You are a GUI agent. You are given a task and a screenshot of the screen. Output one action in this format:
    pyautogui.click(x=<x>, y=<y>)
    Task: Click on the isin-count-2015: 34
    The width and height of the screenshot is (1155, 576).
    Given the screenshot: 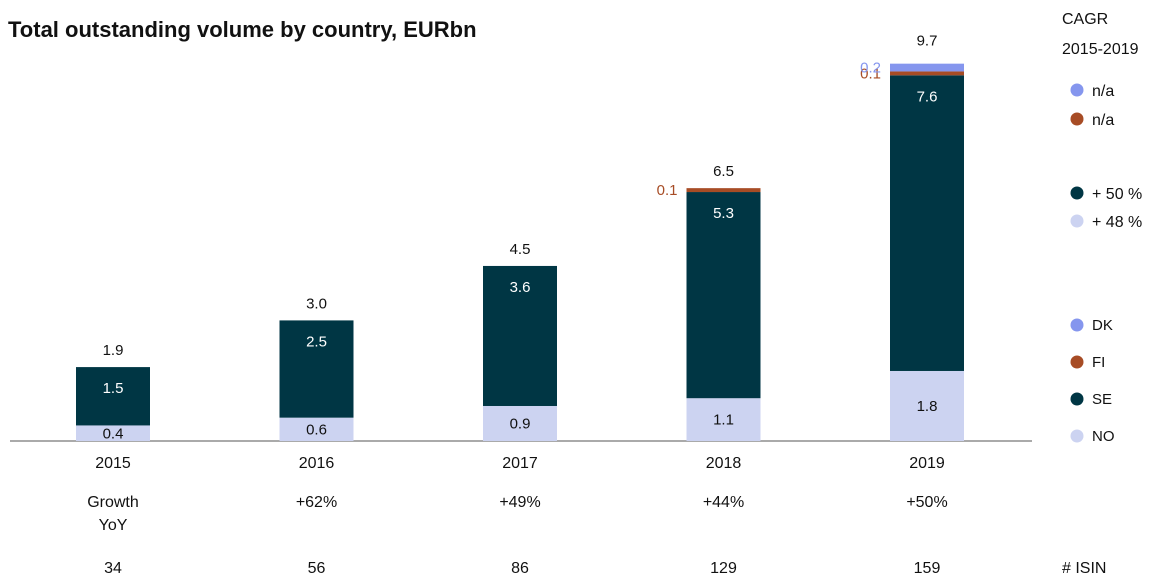 What is the action you would take?
    pyautogui.click(x=113, y=568)
    